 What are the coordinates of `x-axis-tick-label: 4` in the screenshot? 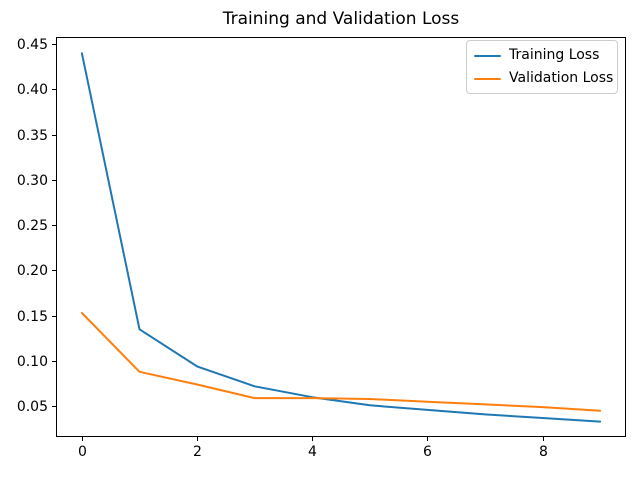 It's located at (312, 452).